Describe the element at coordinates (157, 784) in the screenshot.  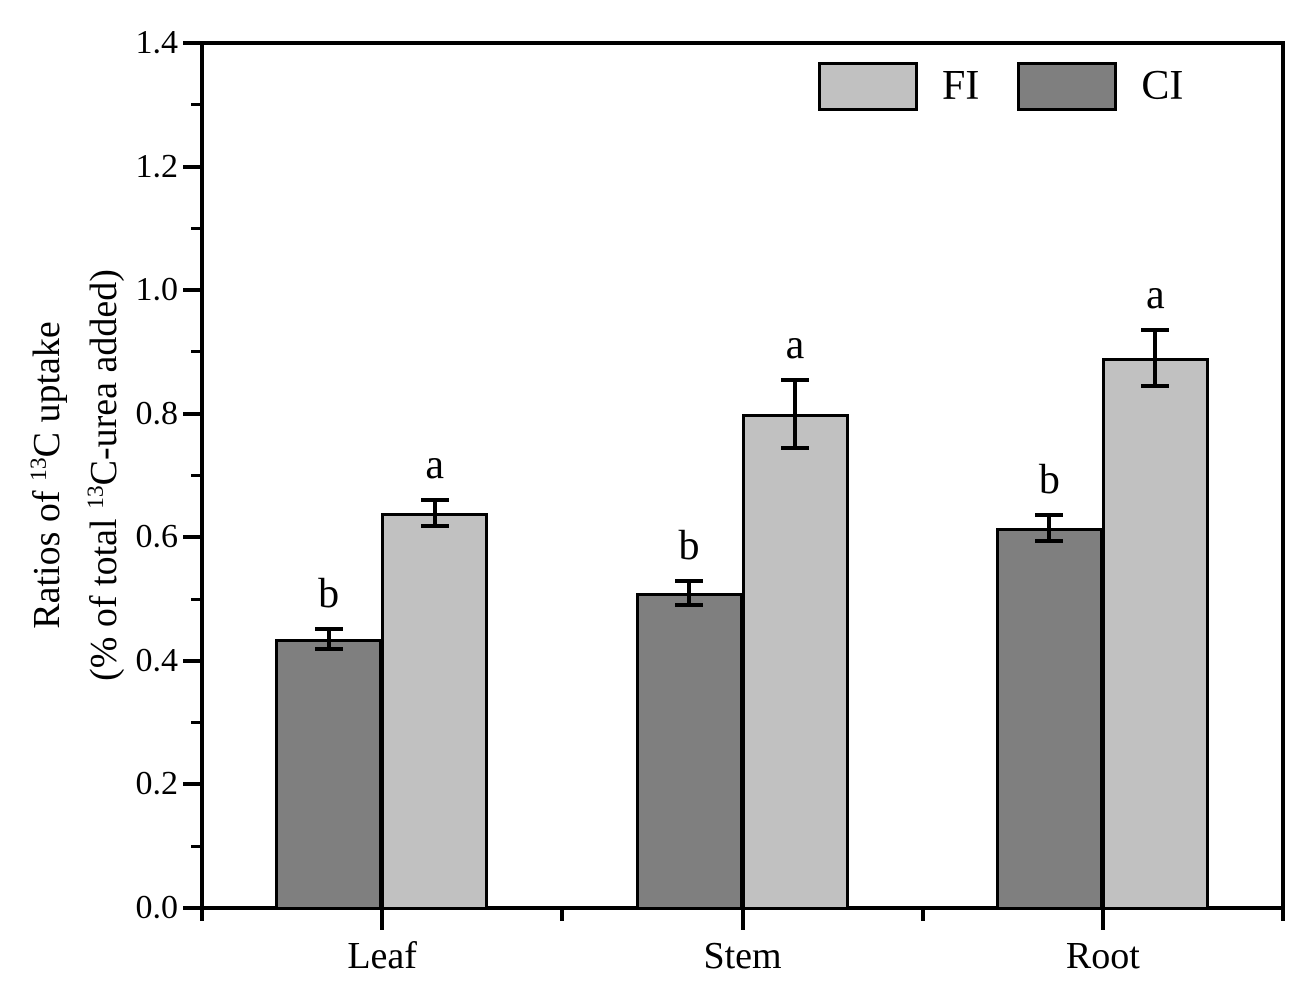
I see `y-axis-tick-label: 0.2` at that location.